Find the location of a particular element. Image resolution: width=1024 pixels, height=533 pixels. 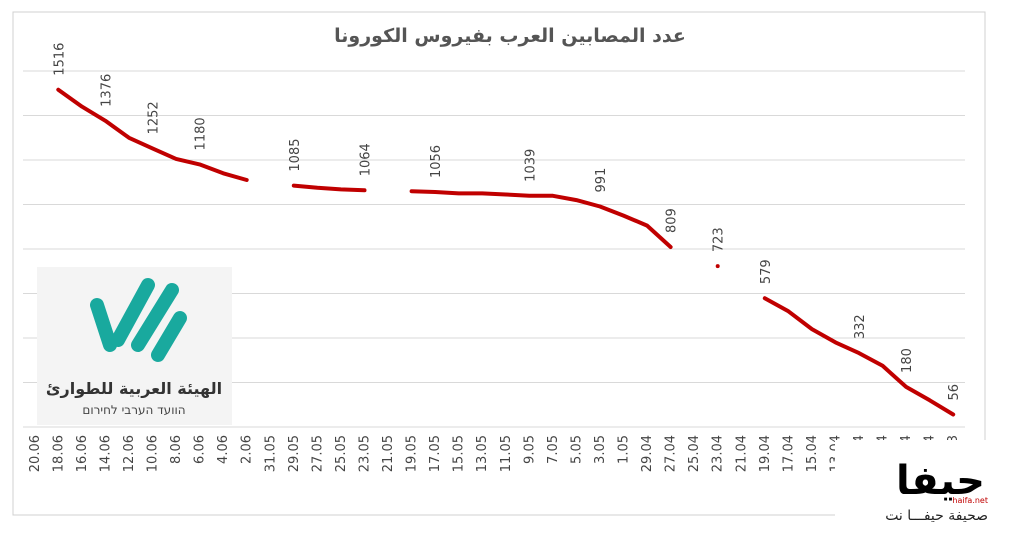

x-tick-label: 16.06 is located at coordinates (82, 453).